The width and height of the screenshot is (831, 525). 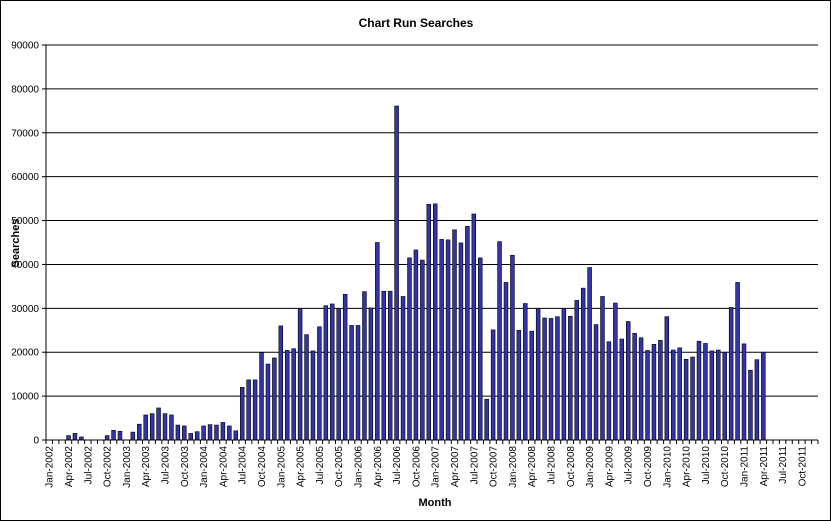 I want to click on x-tick-label: Oct-2007, so click(x=494, y=467).